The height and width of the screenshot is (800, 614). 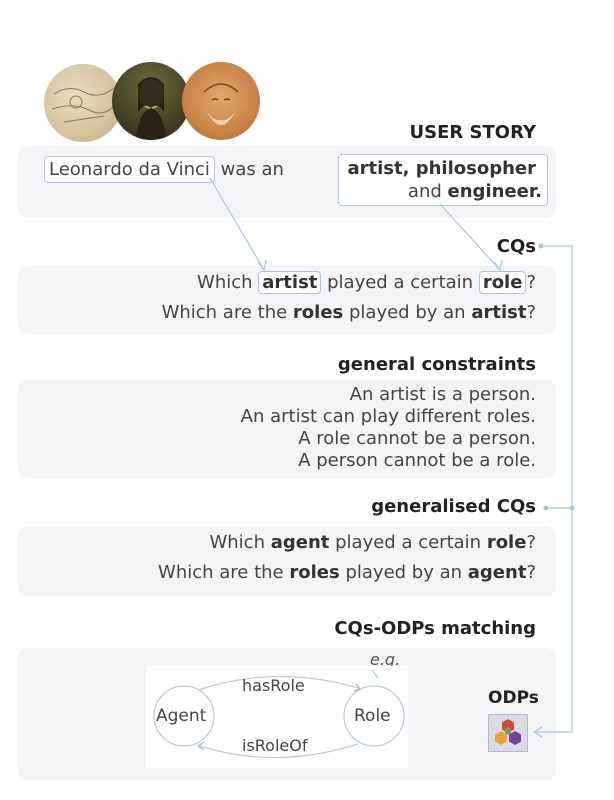 What do you see at coordinates (531, 282) in the screenshot?
I see `cq1-end: ?` at bounding box center [531, 282].